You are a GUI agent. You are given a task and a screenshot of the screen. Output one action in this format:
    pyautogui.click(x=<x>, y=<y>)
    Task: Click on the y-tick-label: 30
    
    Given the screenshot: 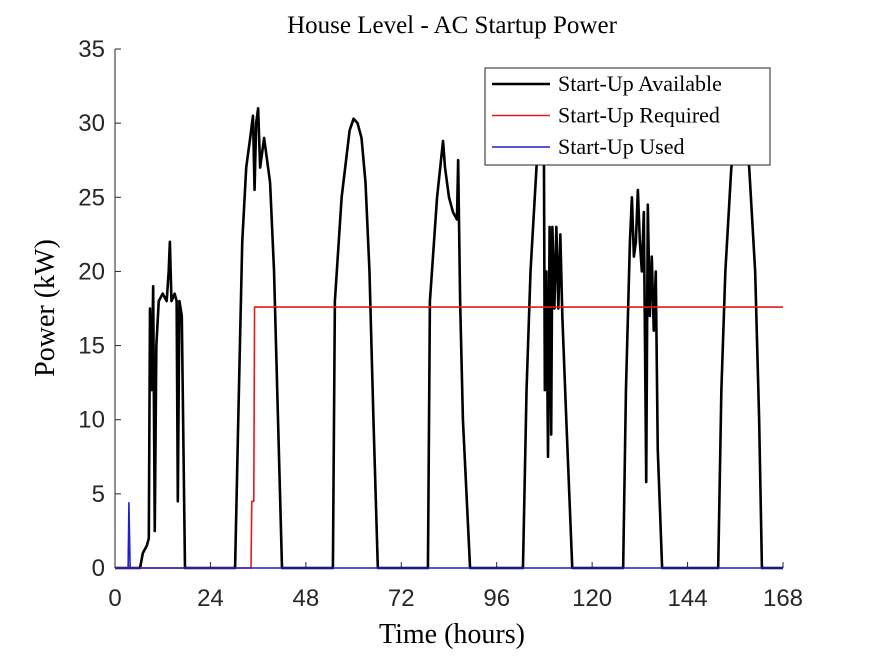 What is the action you would take?
    pyautogui.click(x=91, y=123)
    